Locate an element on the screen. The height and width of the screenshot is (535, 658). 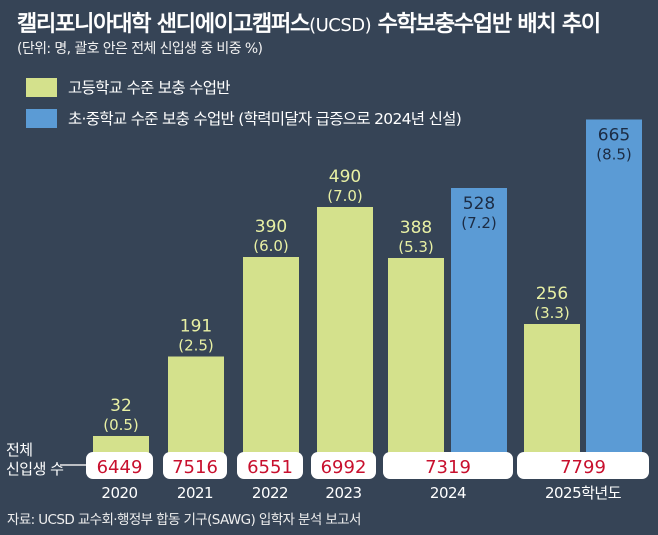
legend-item-high-school: 고등학교 수준 보충 수업반 is located at coordinates (128, 87).